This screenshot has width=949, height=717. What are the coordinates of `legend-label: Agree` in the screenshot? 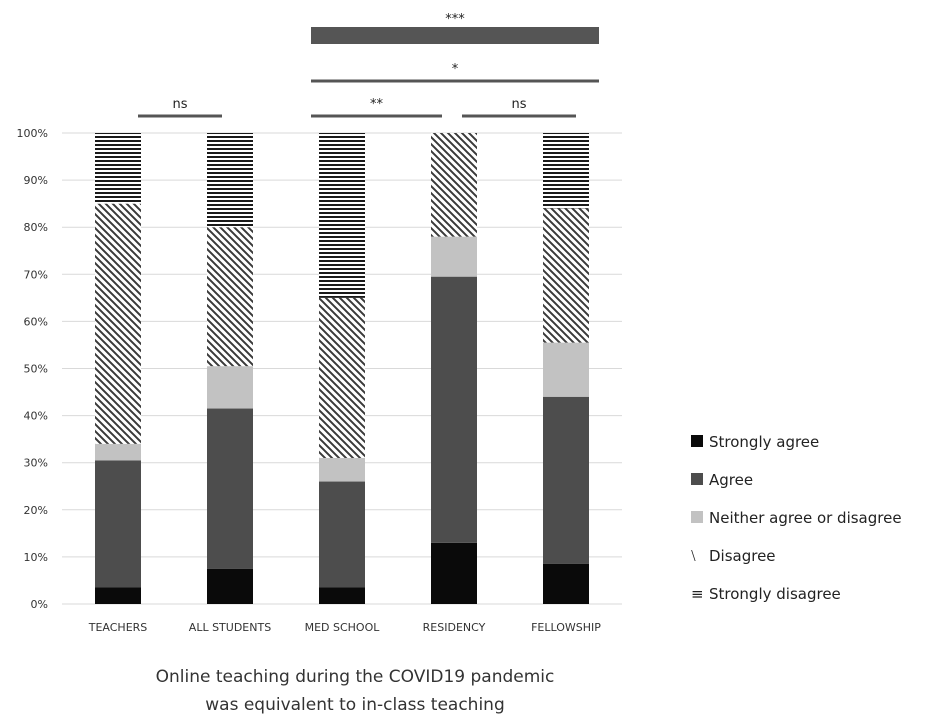 It's located at (731, 480).